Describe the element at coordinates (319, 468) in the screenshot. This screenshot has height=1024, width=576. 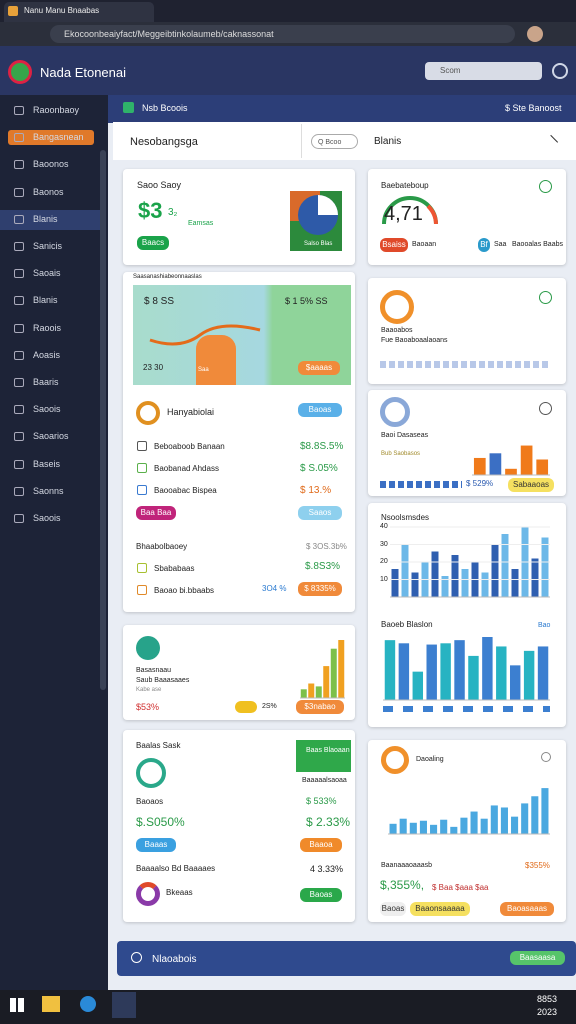
I see `row-value: $ S.05%` at that location.